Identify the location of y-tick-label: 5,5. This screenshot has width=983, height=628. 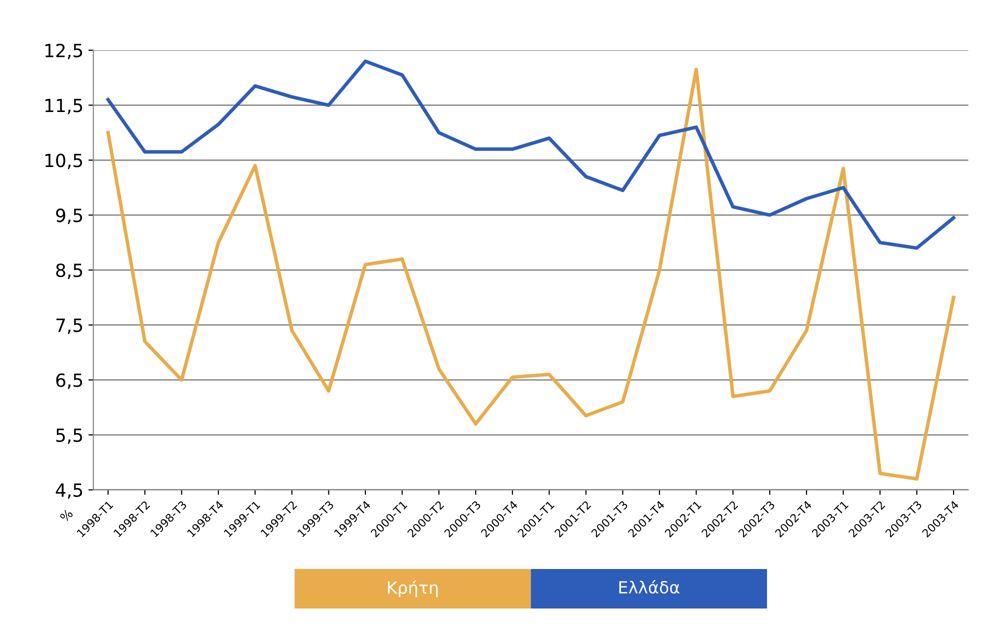
(69, 436).